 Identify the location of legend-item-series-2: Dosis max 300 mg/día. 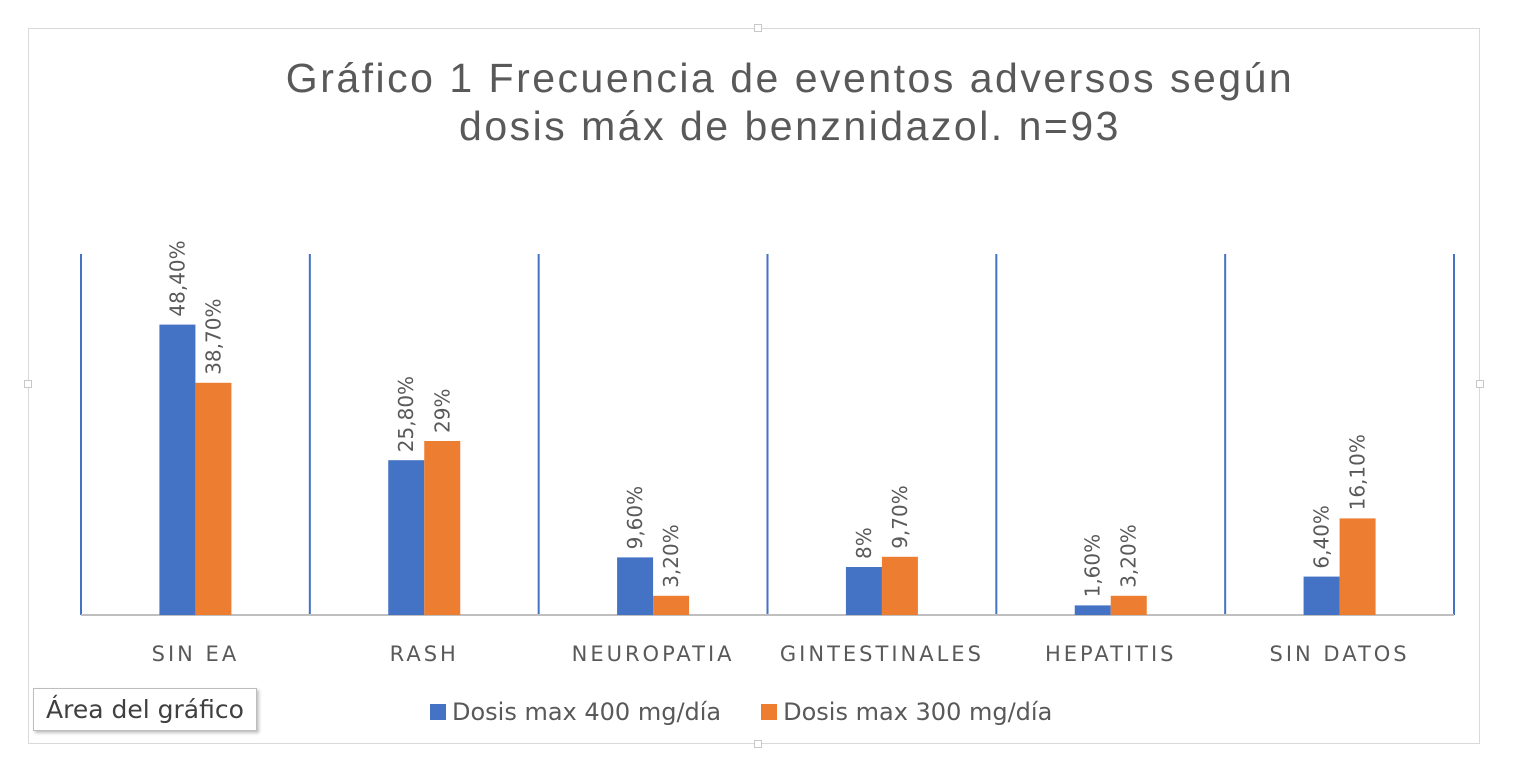
(906, 712).